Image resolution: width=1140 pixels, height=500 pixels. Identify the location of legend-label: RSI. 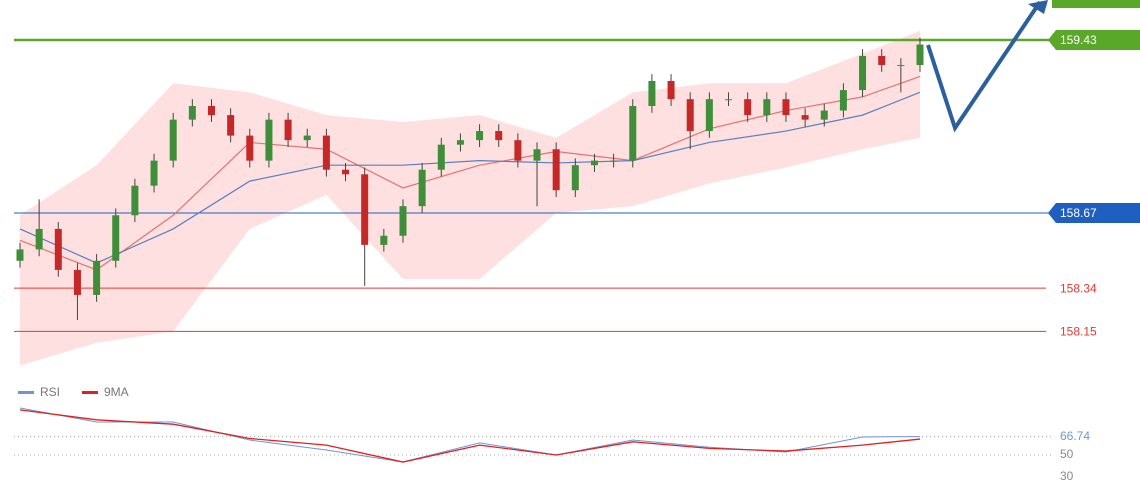
(50, 392).